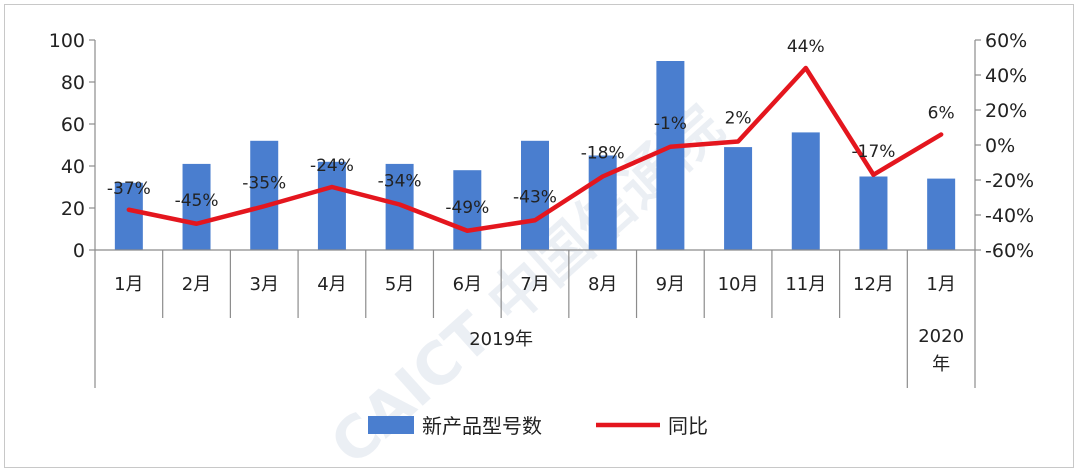 This screenshot has height=474, width=1080. Describe the element at coordinates (1009, 181) in the screenshot. I see `y-right-tick-label: -20%` at that location.